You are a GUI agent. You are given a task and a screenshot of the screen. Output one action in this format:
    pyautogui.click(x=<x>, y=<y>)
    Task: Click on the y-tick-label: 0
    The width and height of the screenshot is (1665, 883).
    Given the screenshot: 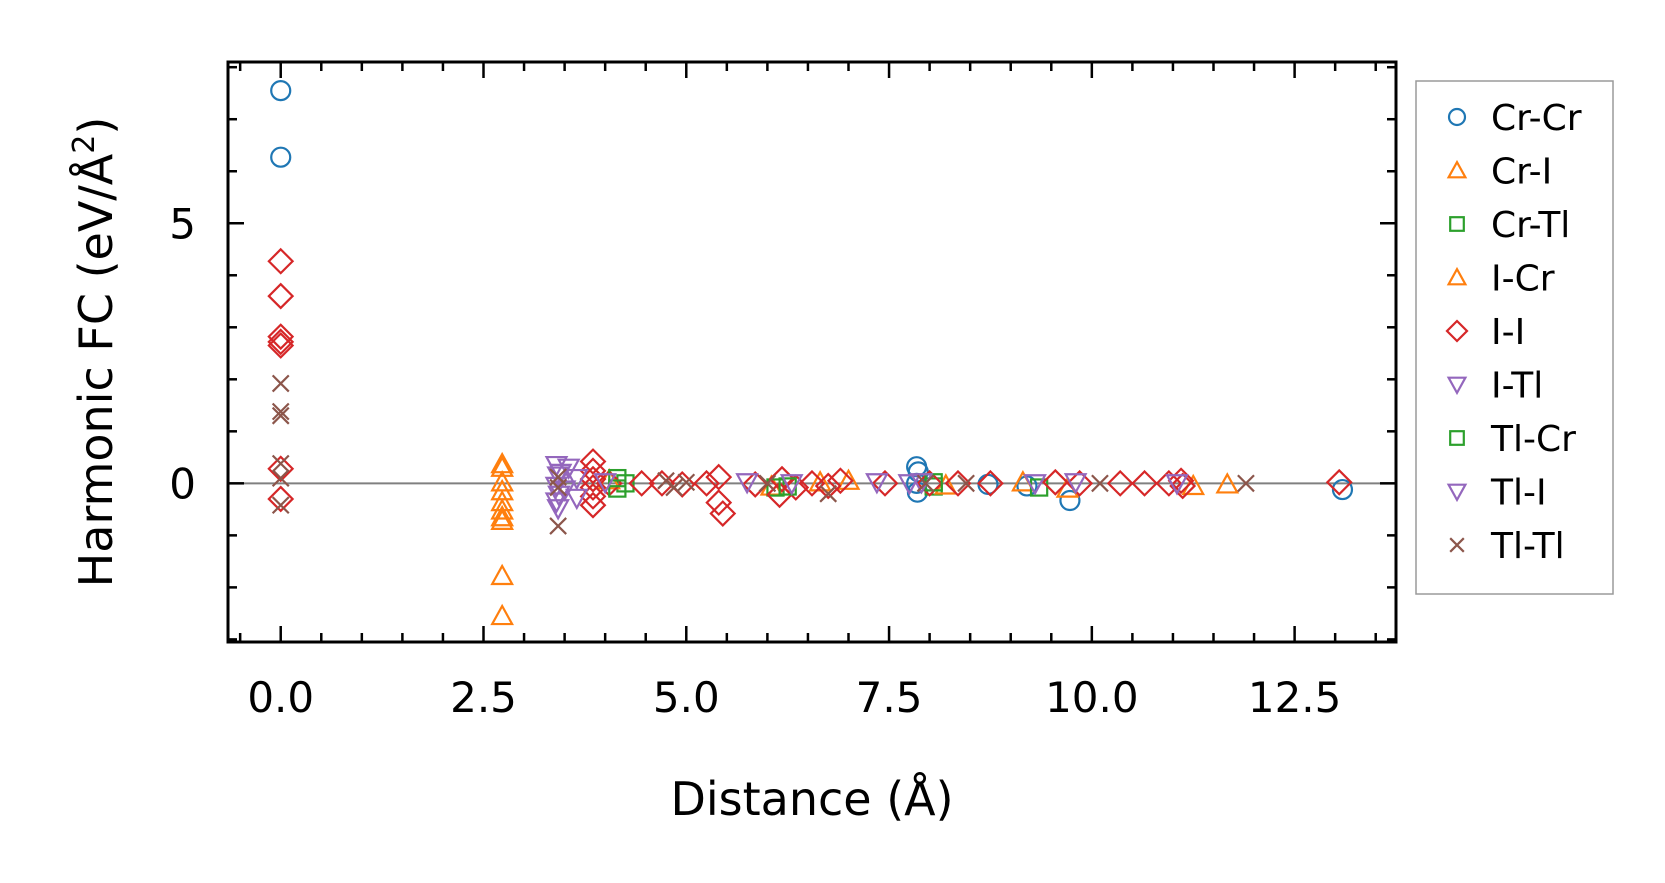 What is the action you would take?
    pyautogui.click(x=182, y=483)
    